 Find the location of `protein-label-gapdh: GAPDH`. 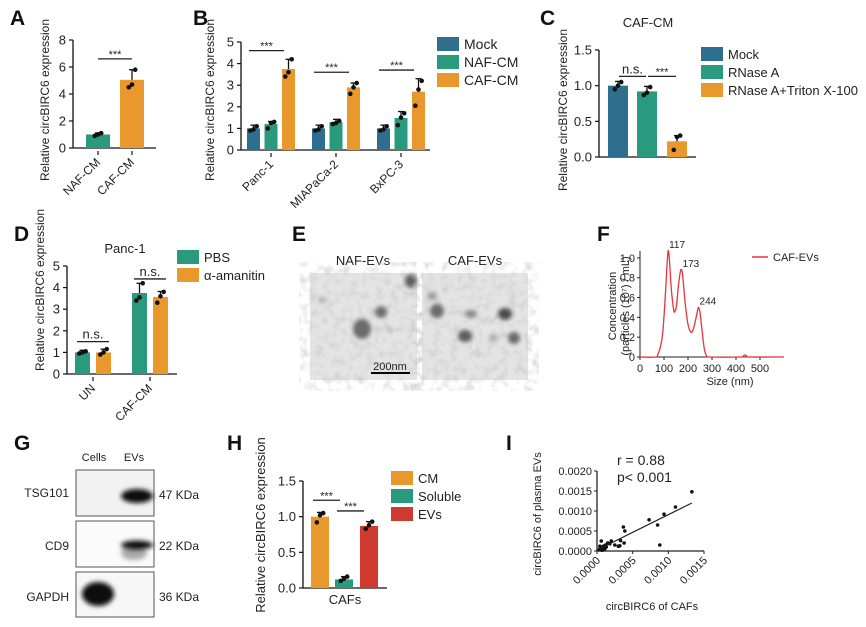

protein-label-gapdh: GAPDH is located at coordinates (47, 597).